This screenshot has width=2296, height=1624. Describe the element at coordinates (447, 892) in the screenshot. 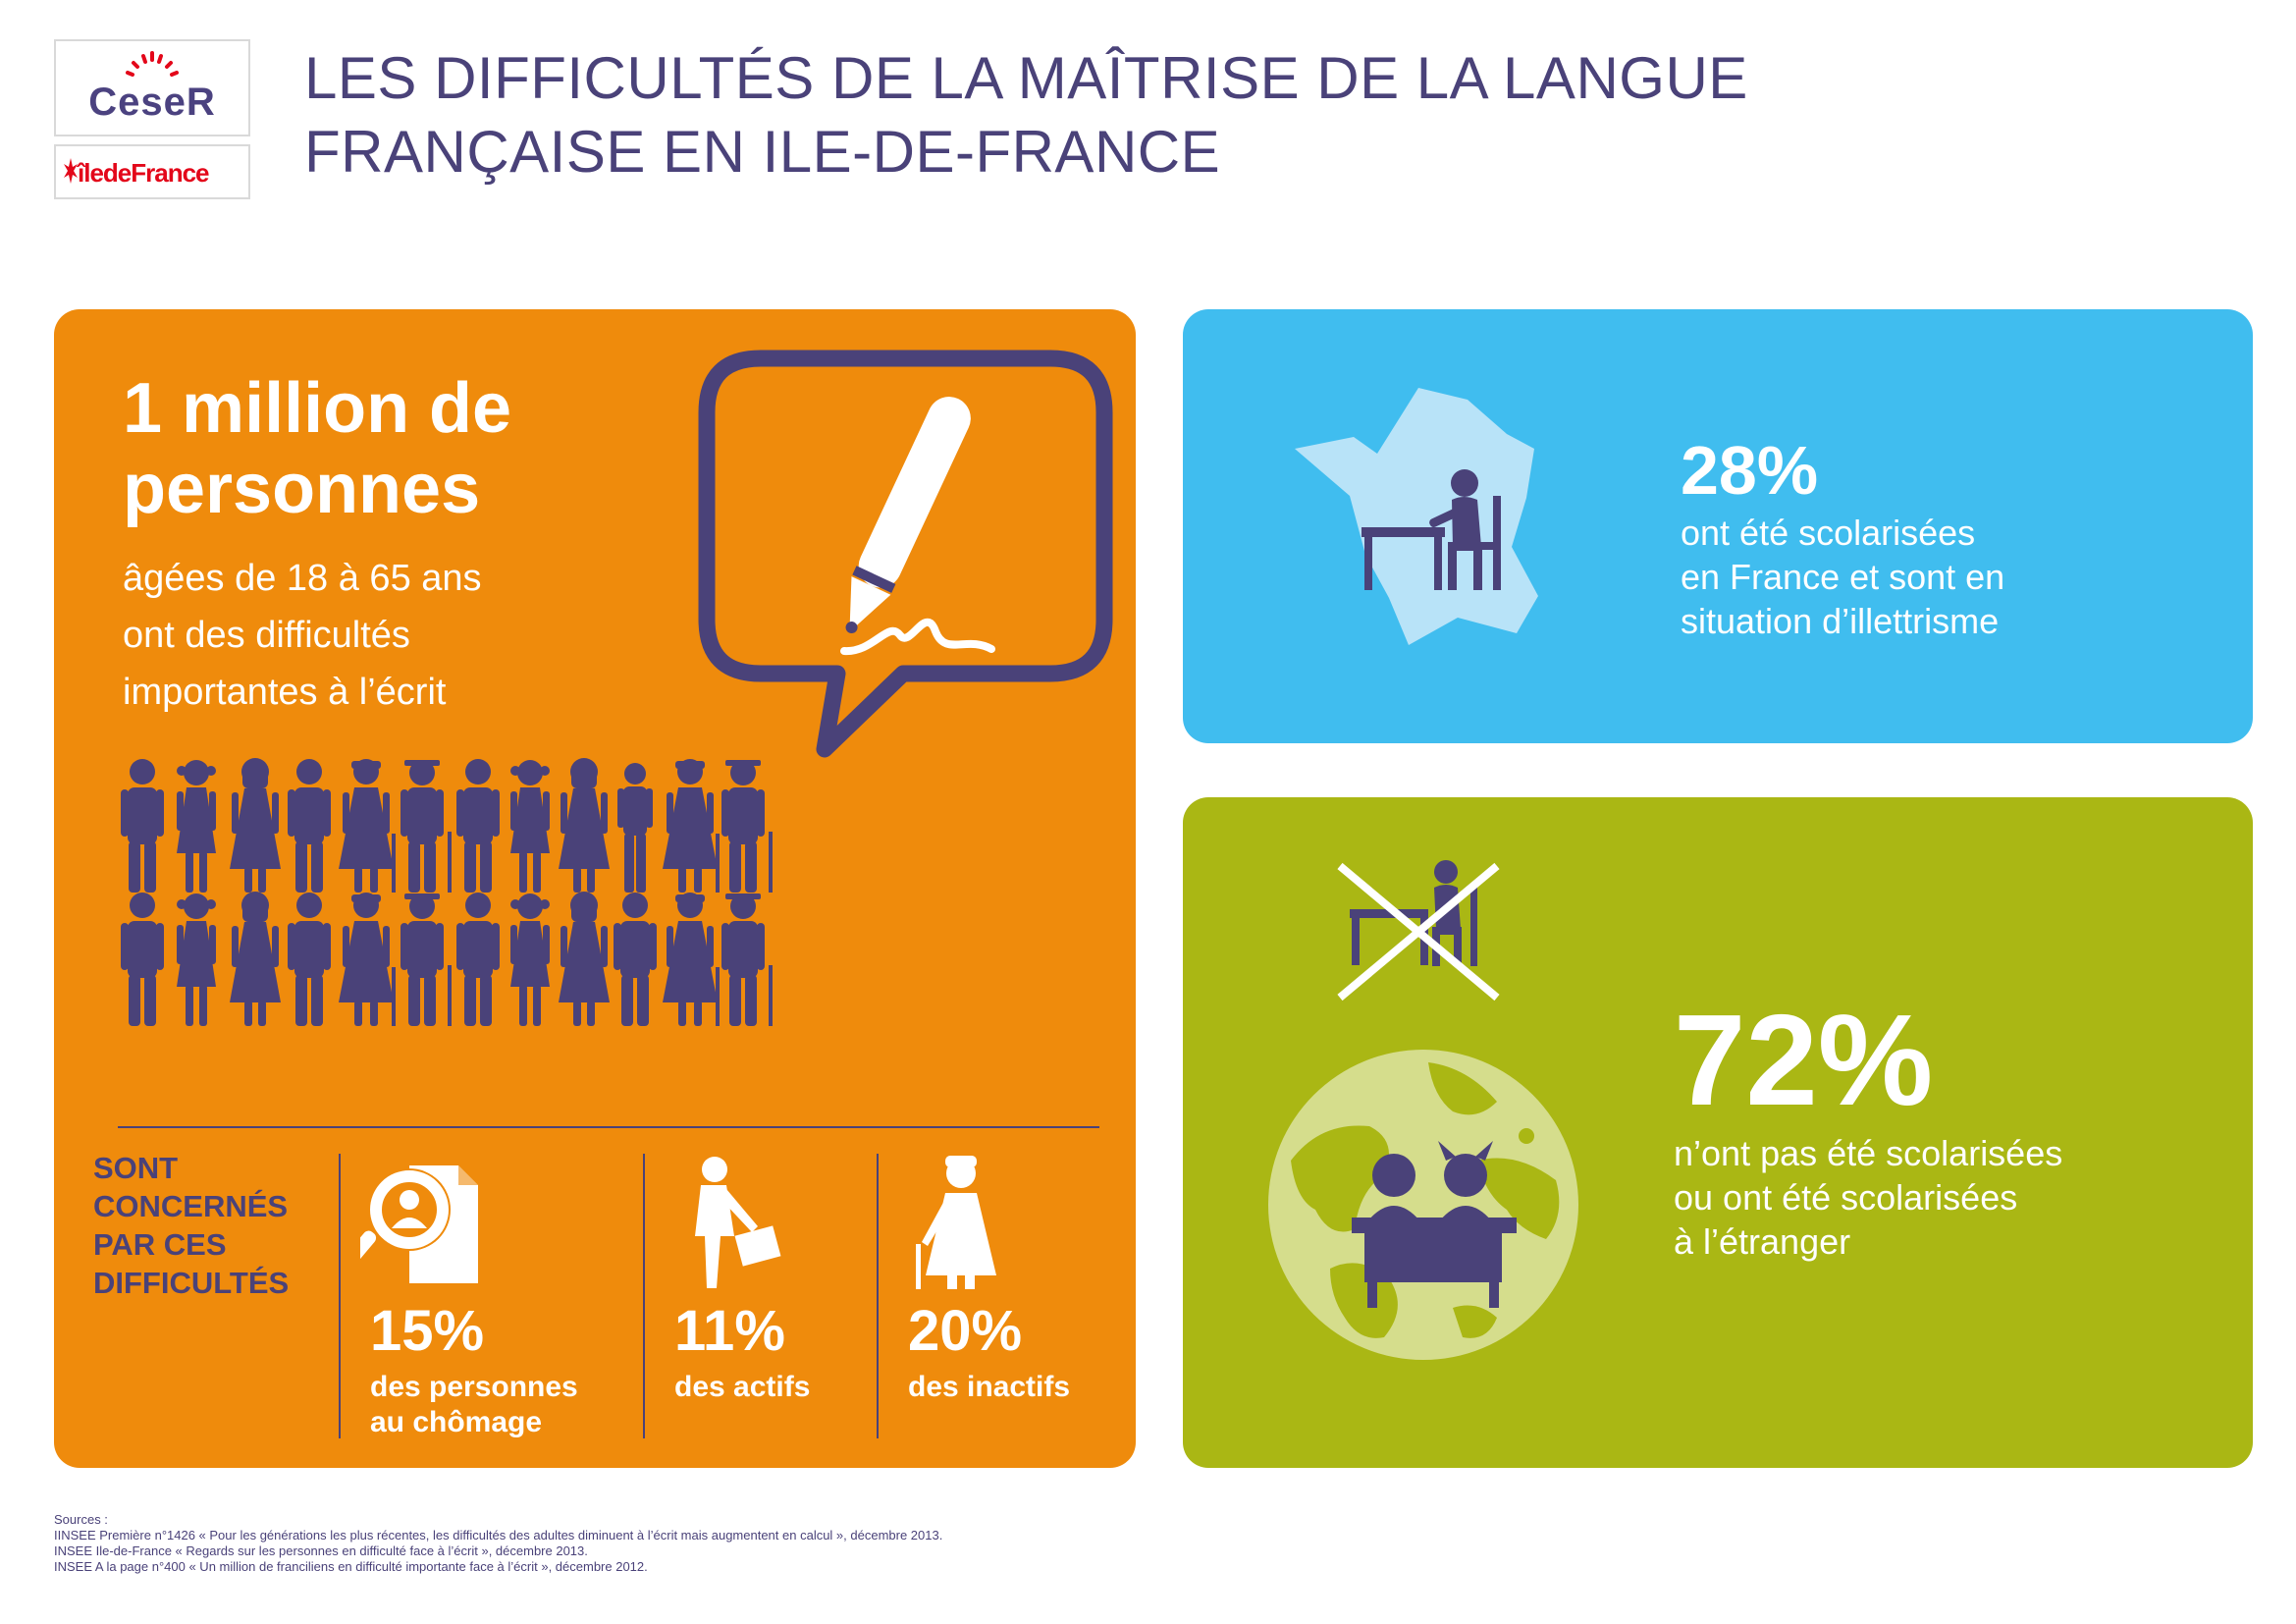

I see `people-figures` at that location.